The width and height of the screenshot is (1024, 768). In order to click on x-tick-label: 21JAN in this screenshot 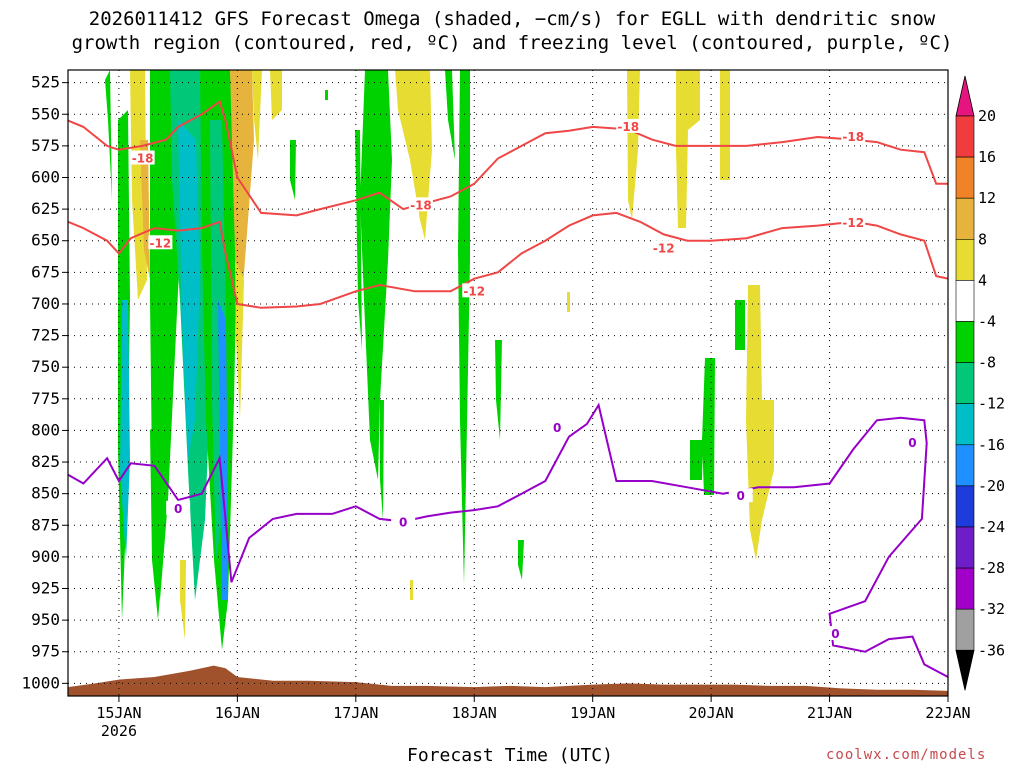, I will do `click(829, 713)`.